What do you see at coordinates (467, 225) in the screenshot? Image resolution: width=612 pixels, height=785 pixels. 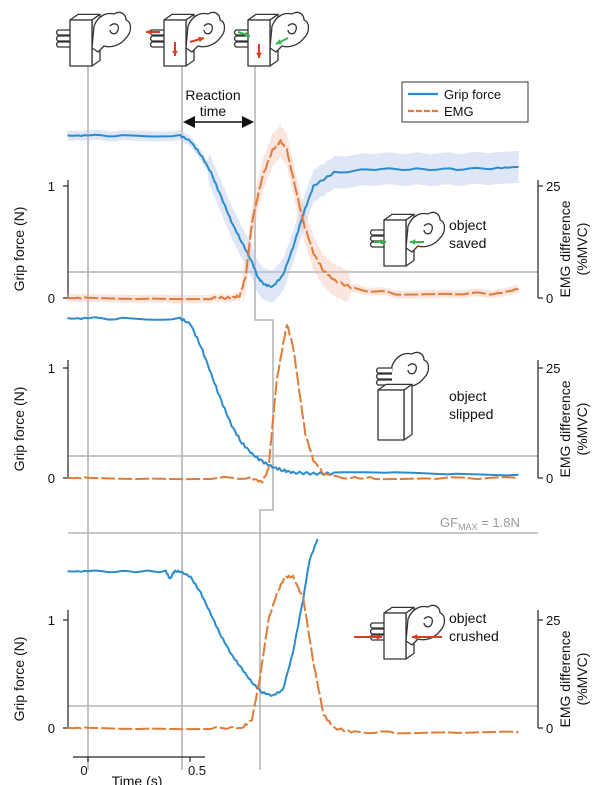 I see `annotation-saved-0: object` at bounding box center [467, 225].